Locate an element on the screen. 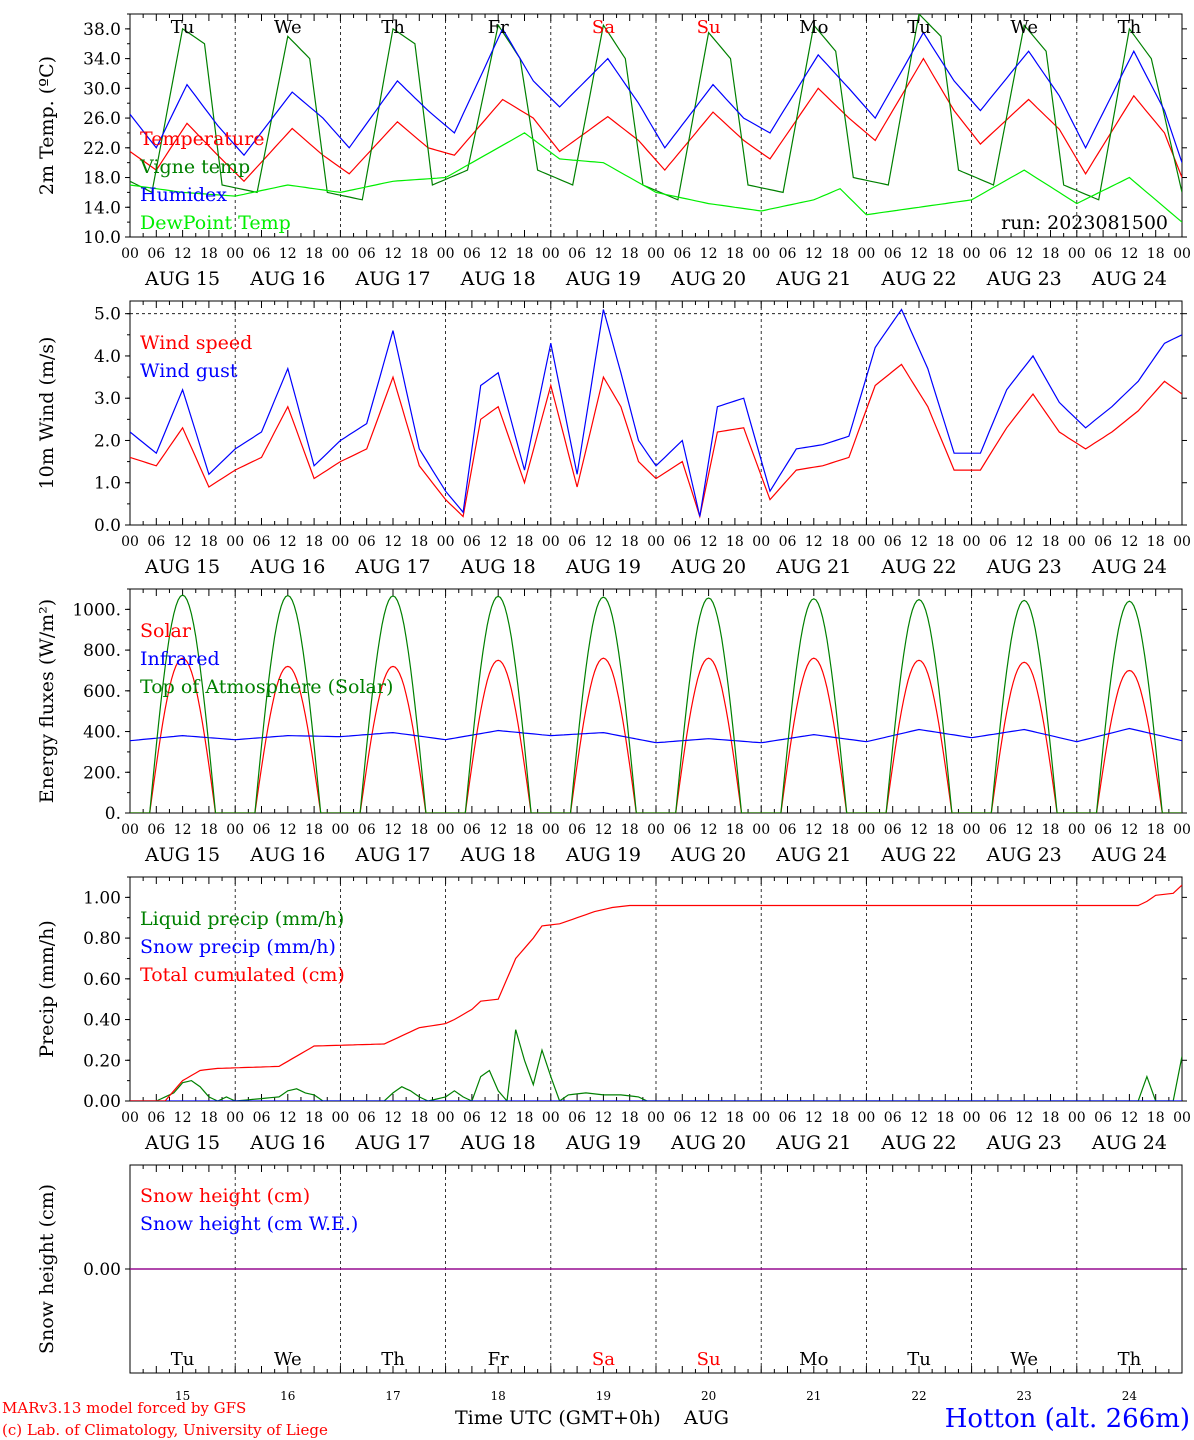 The width and height of the screenshot is (1194, 1440). date-label: AUG 15 is located at coordinates (182, 279).